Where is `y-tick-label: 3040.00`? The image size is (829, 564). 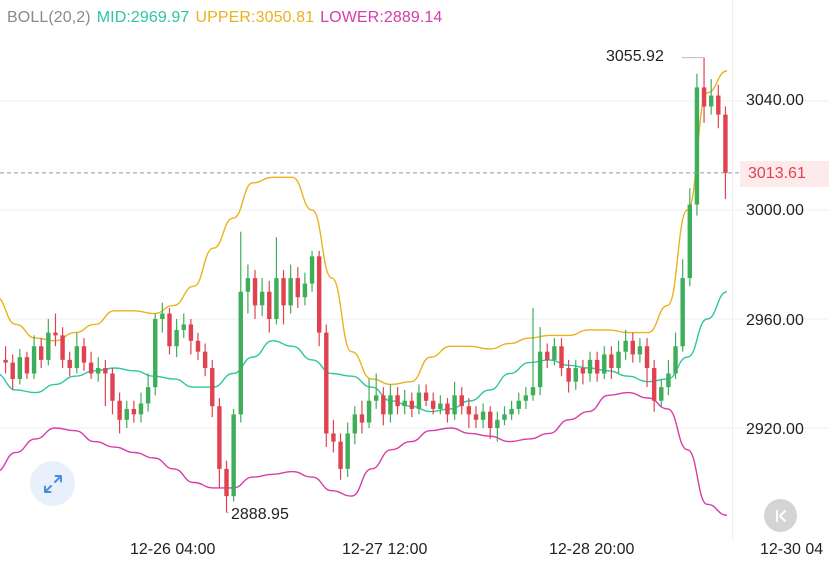 y-tick-label: 3040.00 is located at coordinates (775, 100).